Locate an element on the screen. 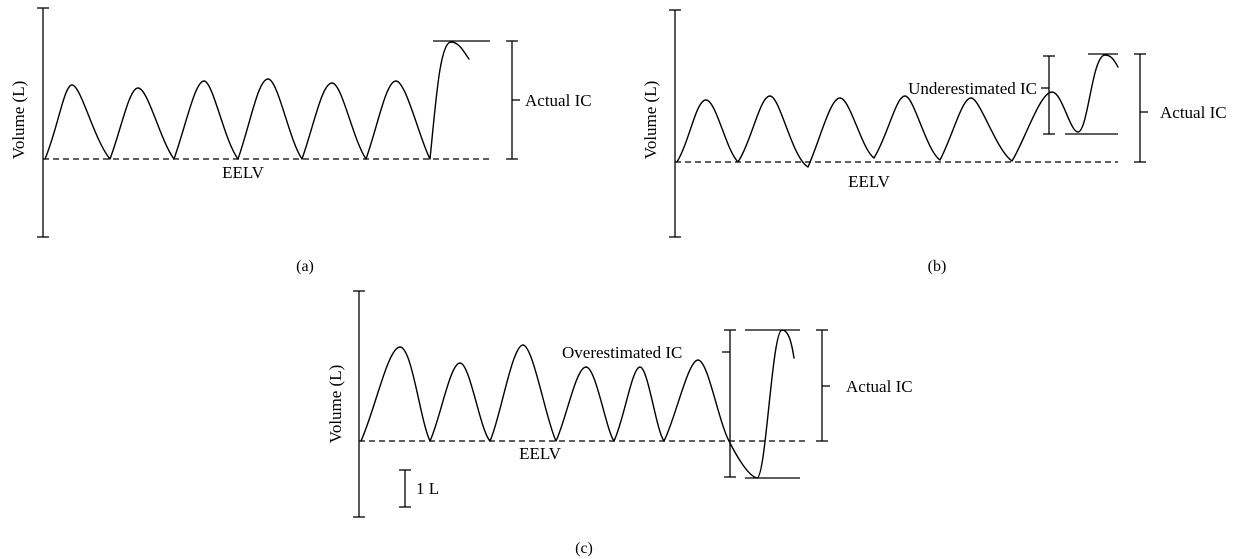  panel-a-tidal-breathing-trace is located at coordinates (257, 100).